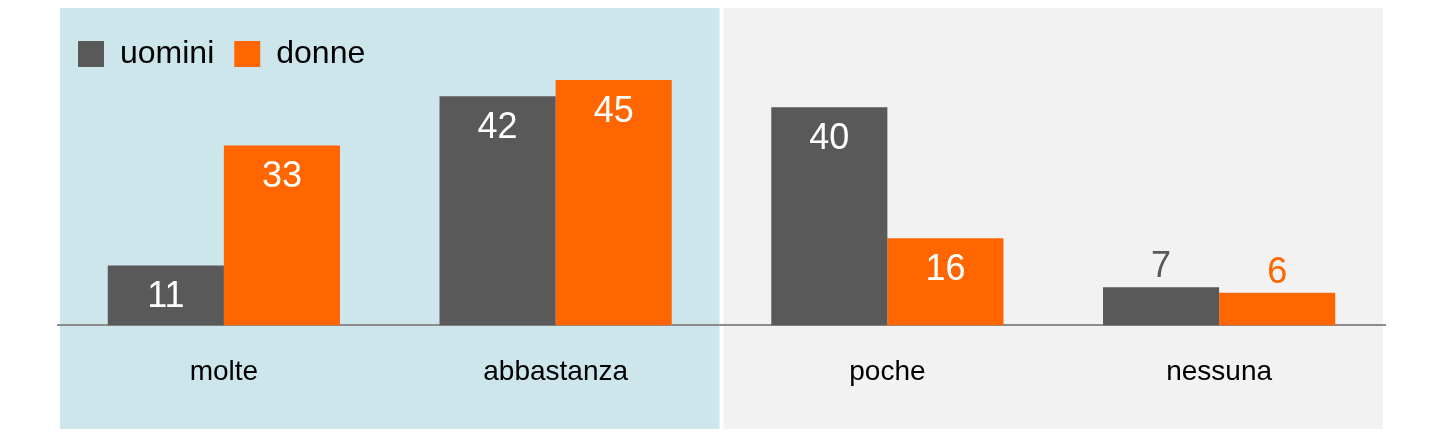 This screenshot has width=1443, height=437. I want to click on x-tick-label: abbastanza, so click(556, 370).